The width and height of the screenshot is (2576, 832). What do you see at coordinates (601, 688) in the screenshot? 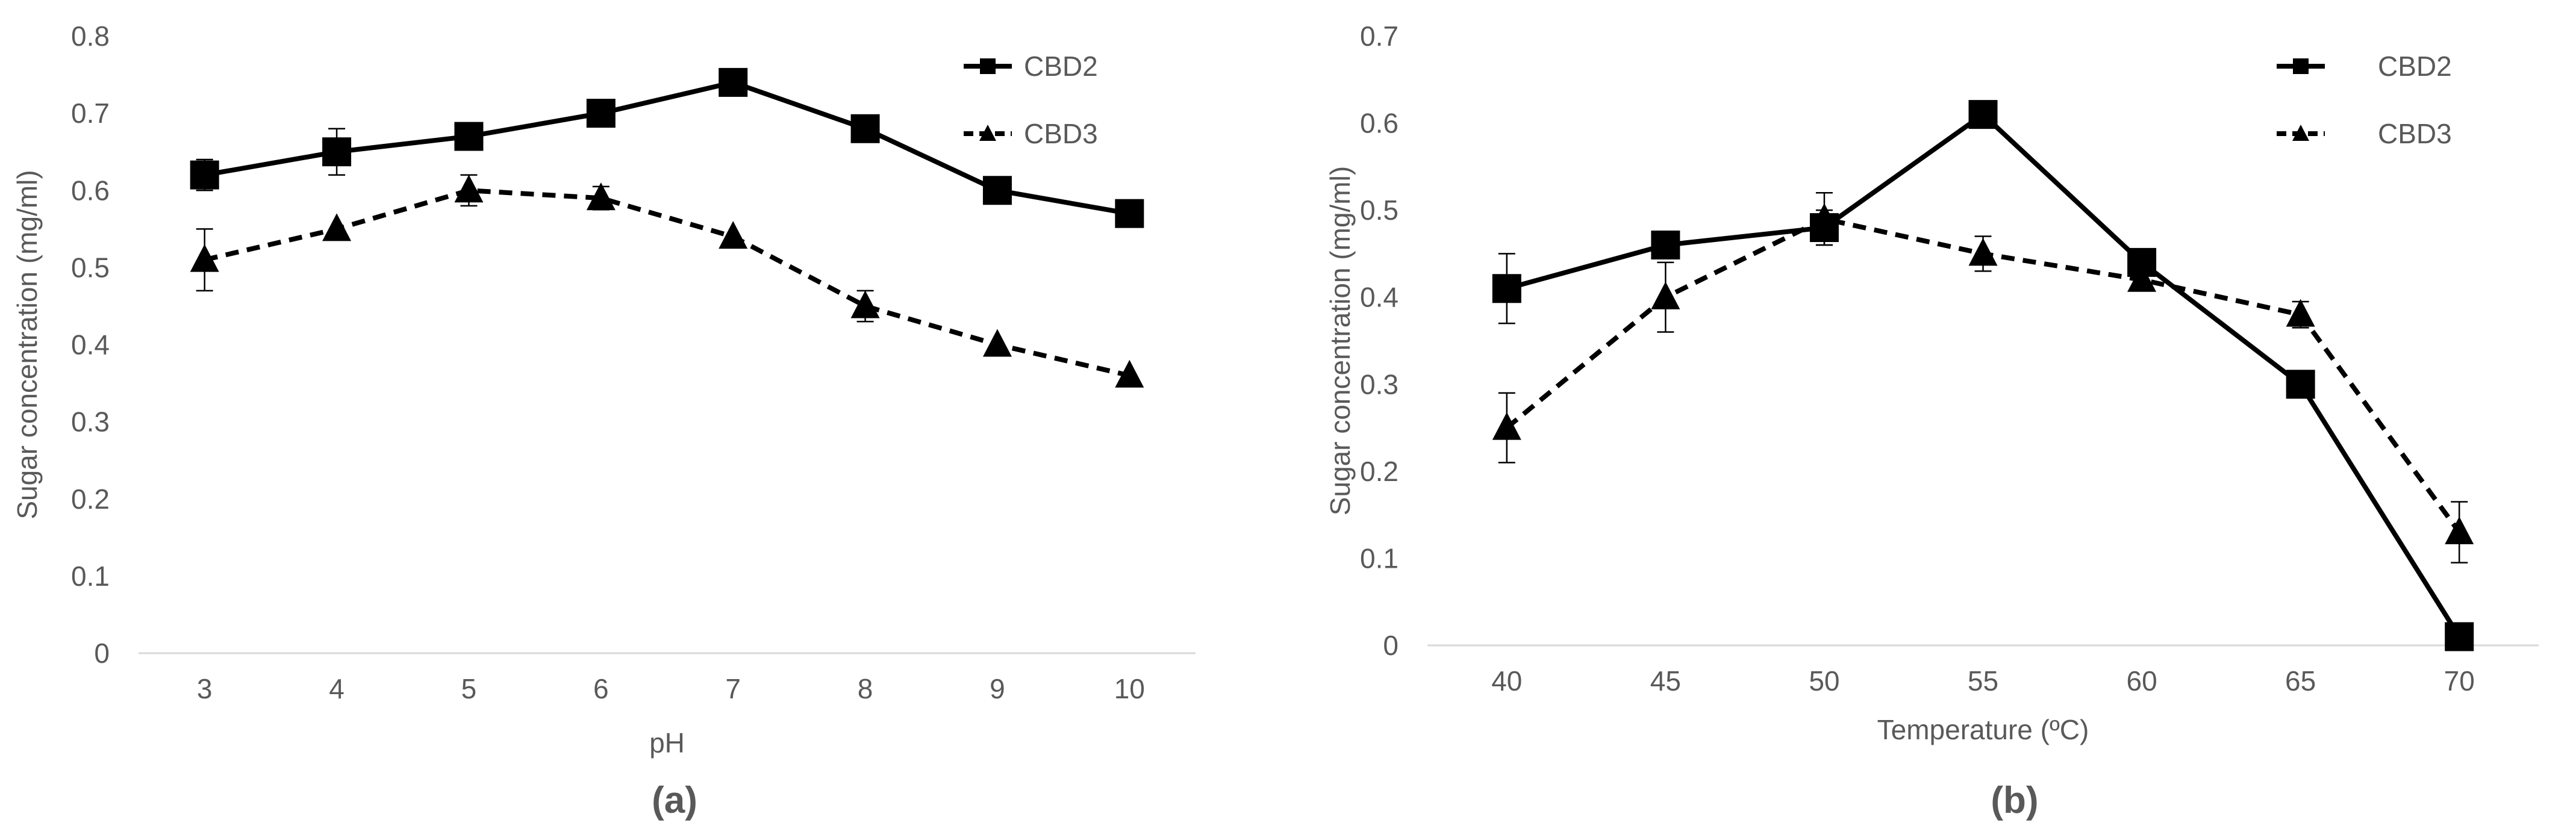
I see `x-tick-label: 6` at bounding box center [601, 688].